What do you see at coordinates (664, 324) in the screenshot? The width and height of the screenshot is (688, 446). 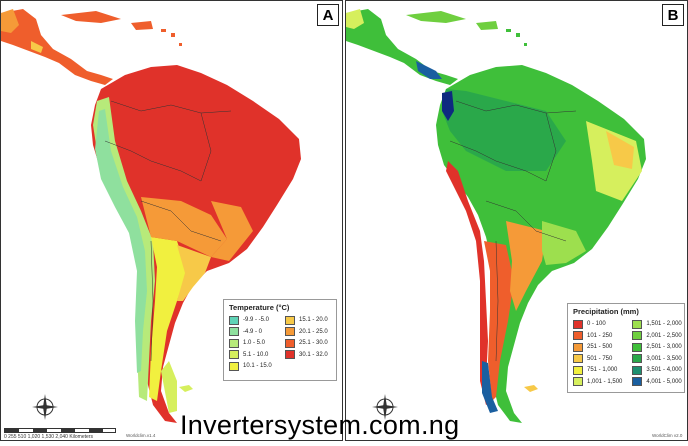 I see `legend-label: 1,501 - 2,000` at bounding box center [664, 324].